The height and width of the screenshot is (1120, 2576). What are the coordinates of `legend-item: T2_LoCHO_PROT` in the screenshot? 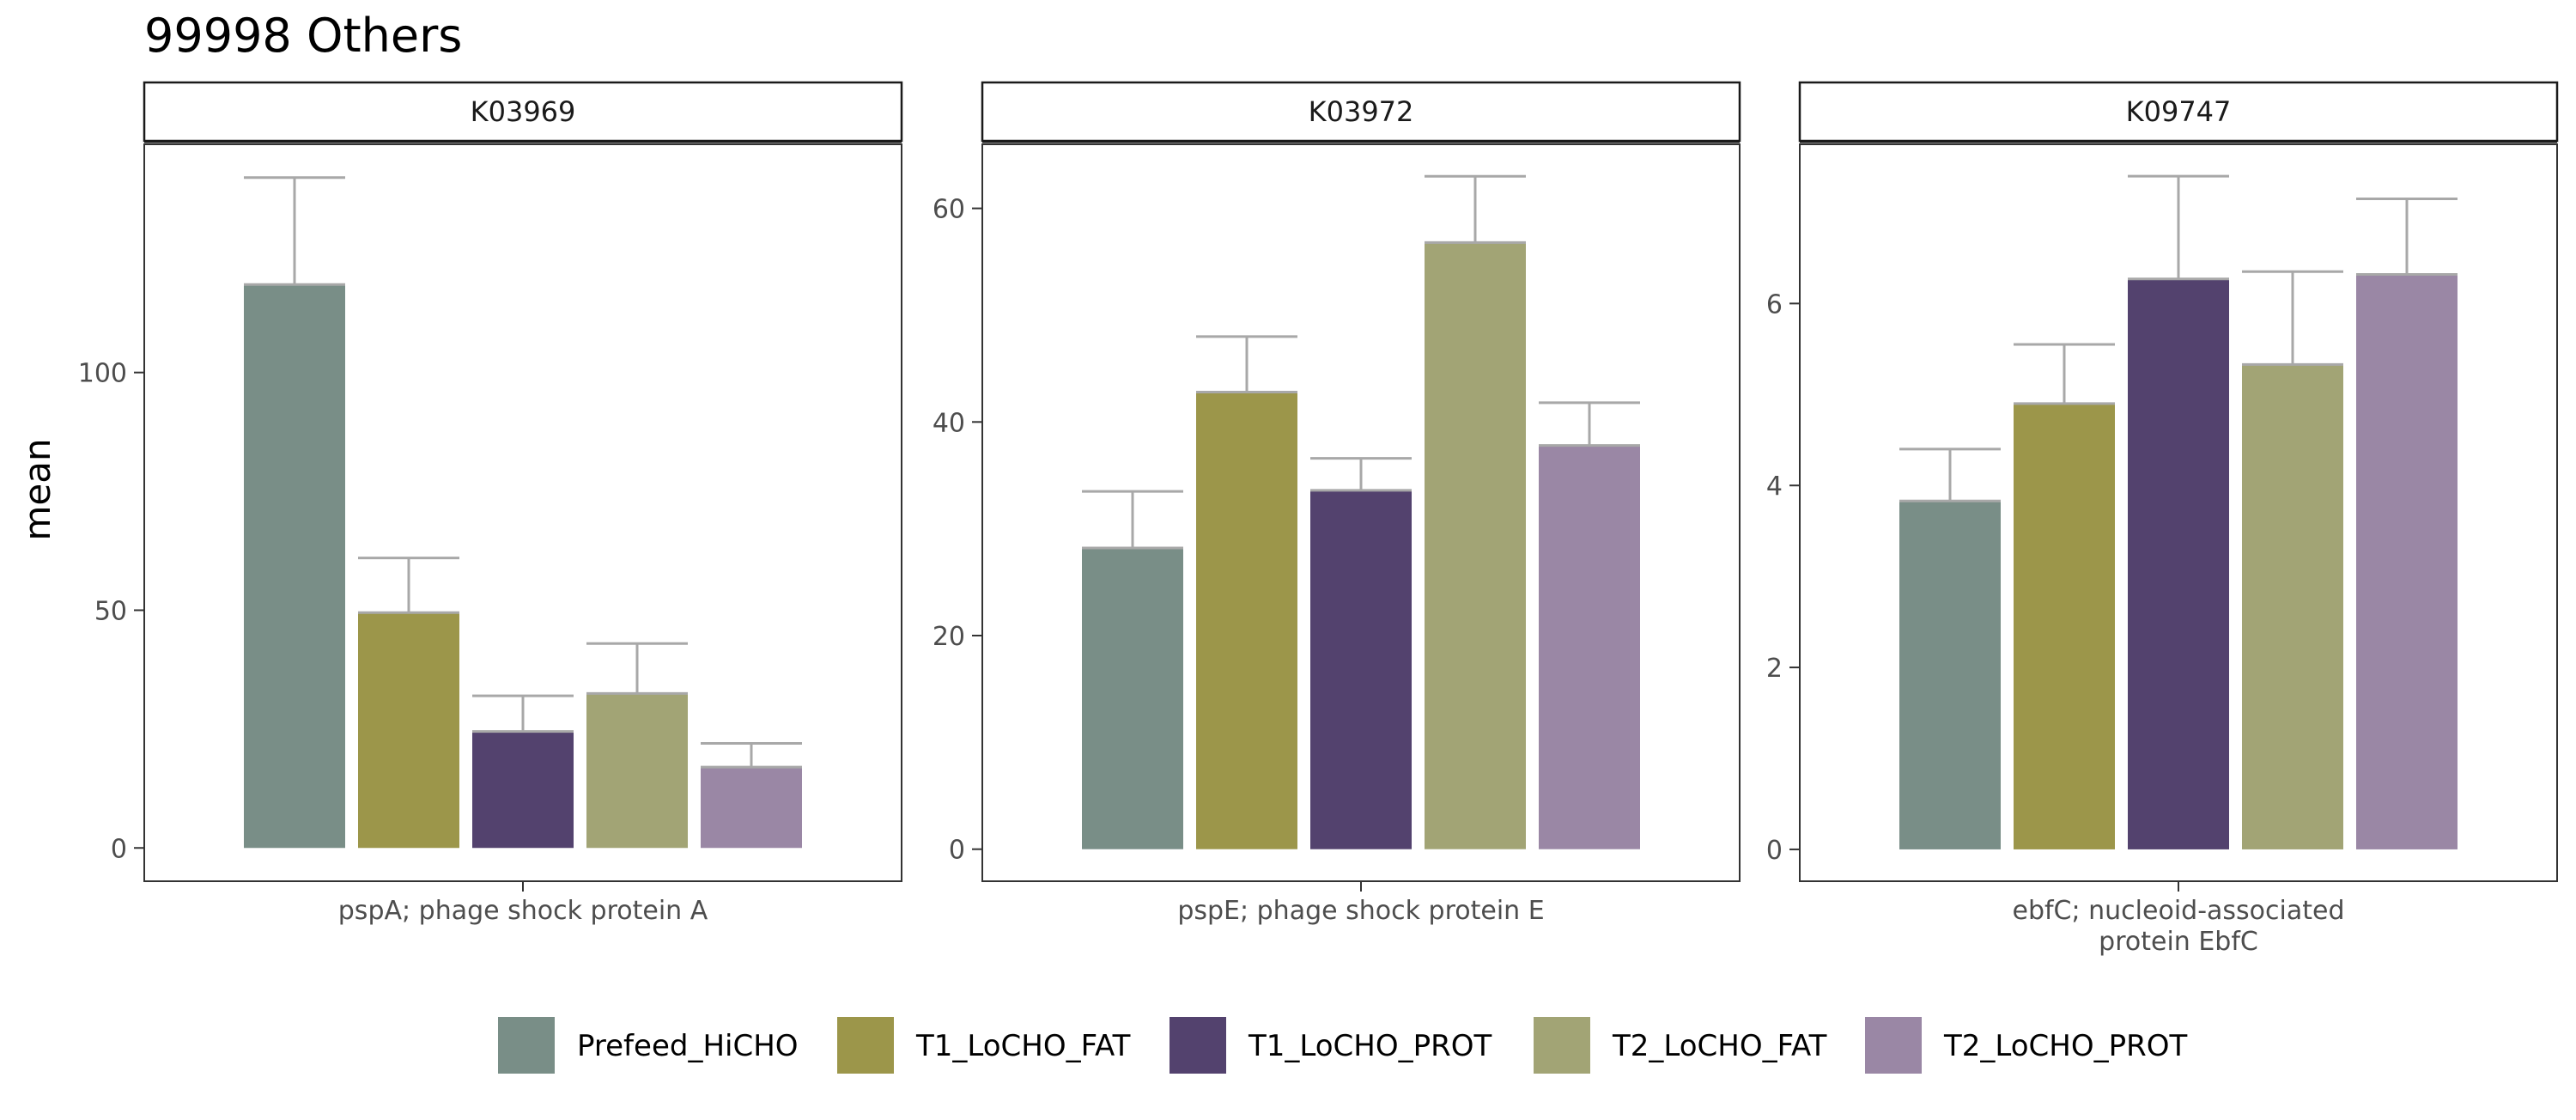 It's located at (2026, 1045).